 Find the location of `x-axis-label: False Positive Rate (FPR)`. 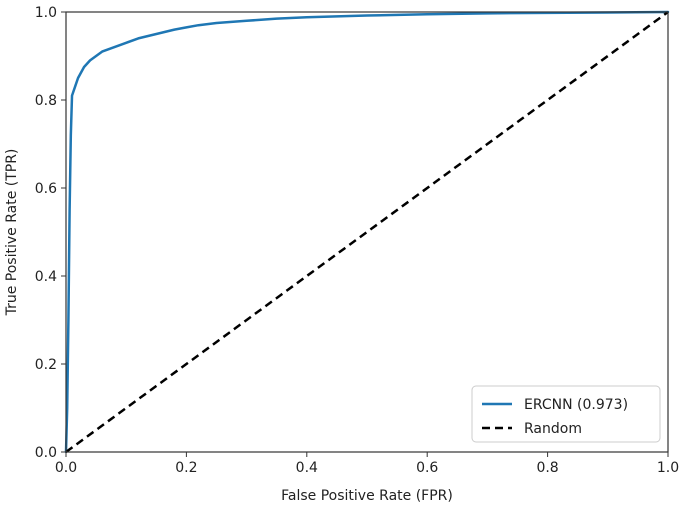

x-axis-label: False Positive Rate (FPR) is located at coordinates (367, 496).